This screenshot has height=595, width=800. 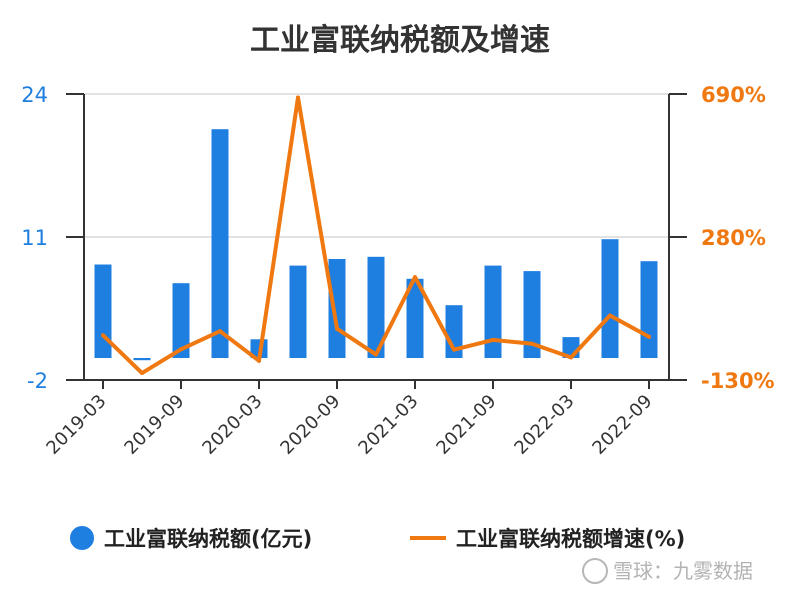 What do you see at coordinates (595, 571) in the screenshot?
I see `watermark-logo-icon` at bounding box center [595, 571].